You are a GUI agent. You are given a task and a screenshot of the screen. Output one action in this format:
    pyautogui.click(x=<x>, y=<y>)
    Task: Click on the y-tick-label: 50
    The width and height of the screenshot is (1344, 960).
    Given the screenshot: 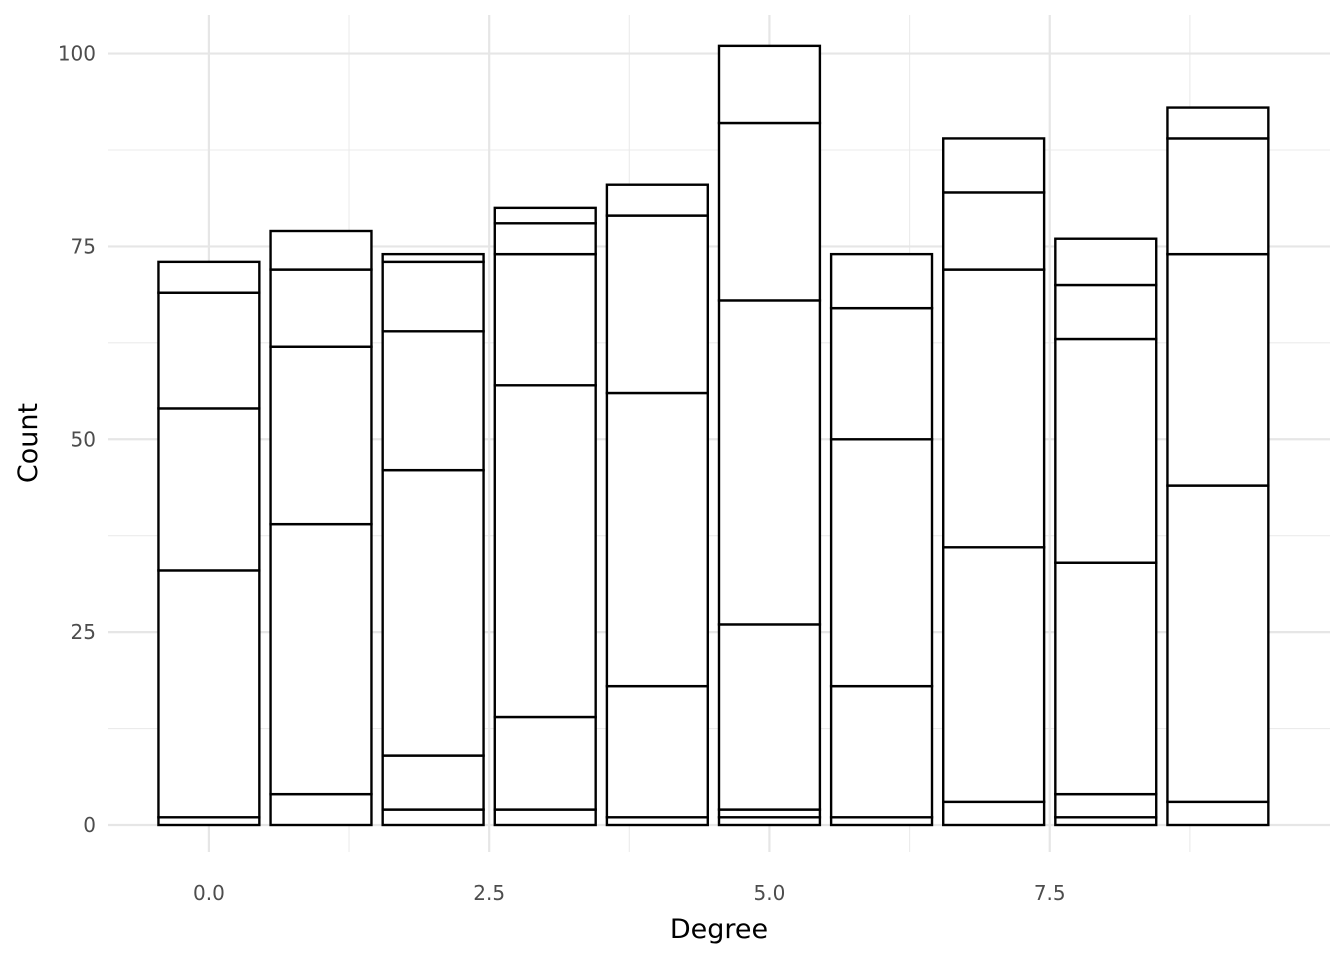 What is the action you would take?
    pyautogui.click(x=83, y=439)
    